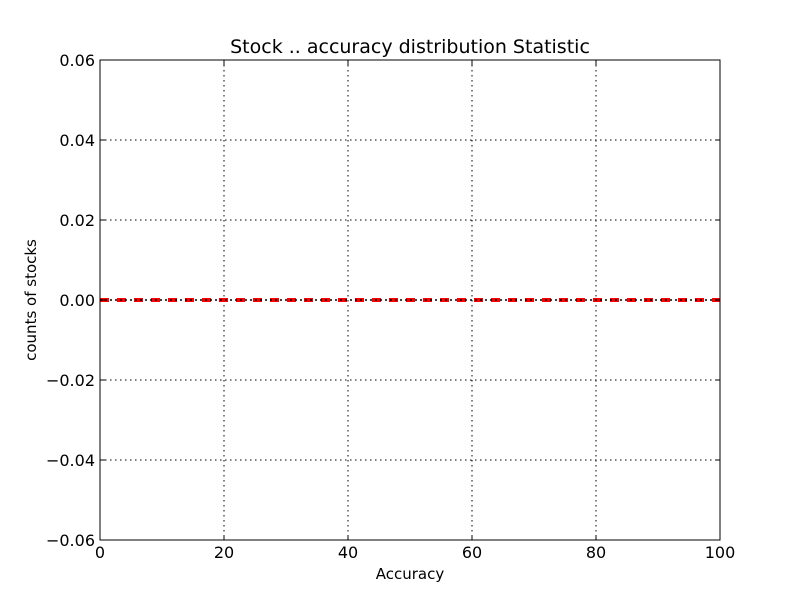  Describe the element at coordinates (100, 552) in the screenshot. I see `x-tick-label: 0` at that location.